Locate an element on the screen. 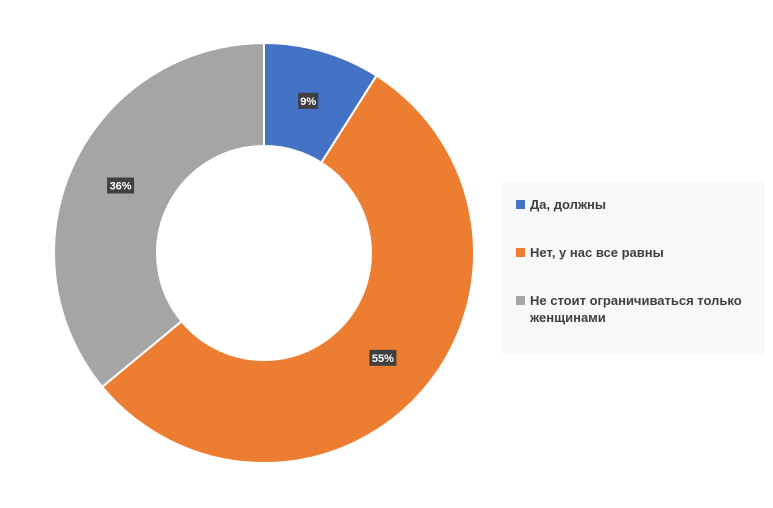 The width and height of the screenshot is (773, 508). legend-item-no: Нет, у нас все равны is located at coordinates (635, 252).